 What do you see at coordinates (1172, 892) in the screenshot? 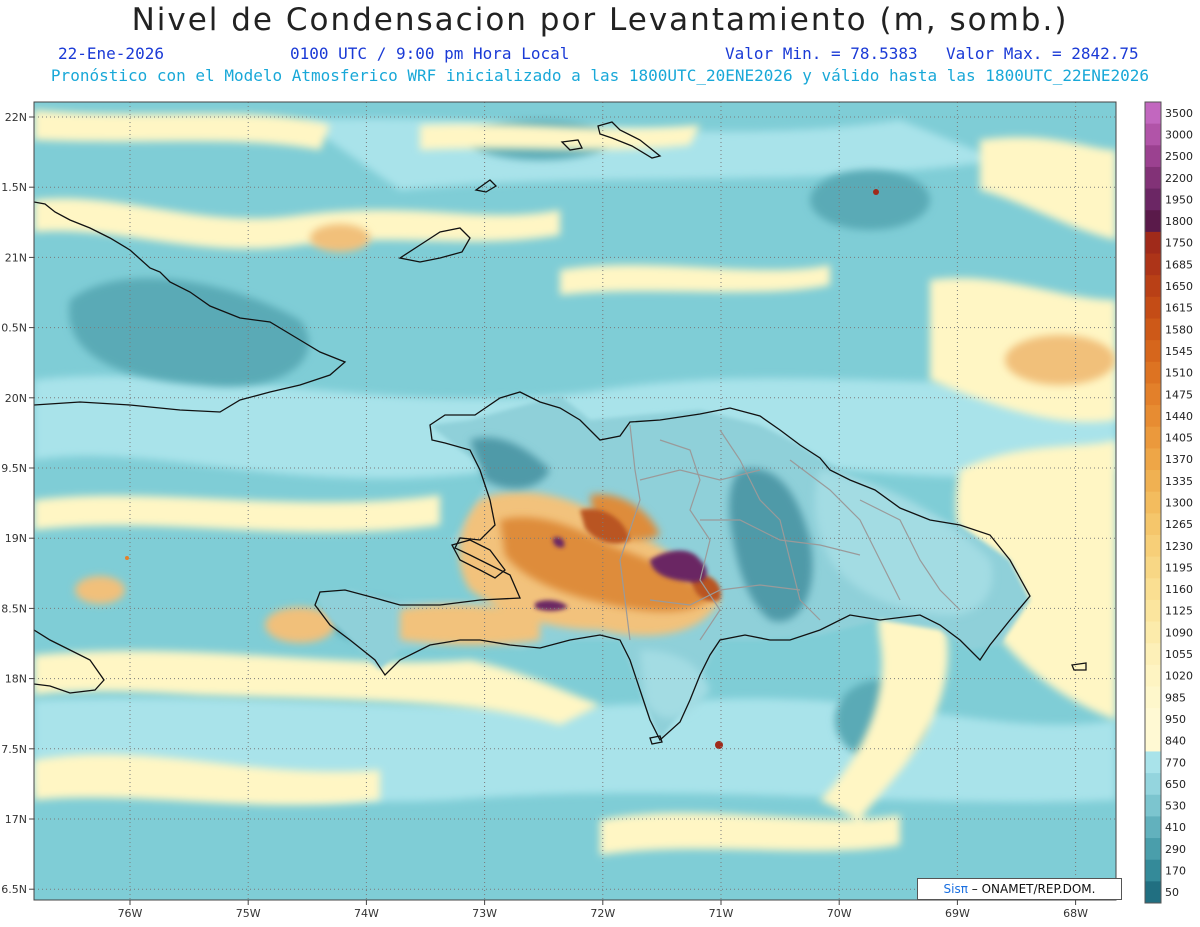
I see `colorbar-label: 50` at bounding box center [1172, 892].